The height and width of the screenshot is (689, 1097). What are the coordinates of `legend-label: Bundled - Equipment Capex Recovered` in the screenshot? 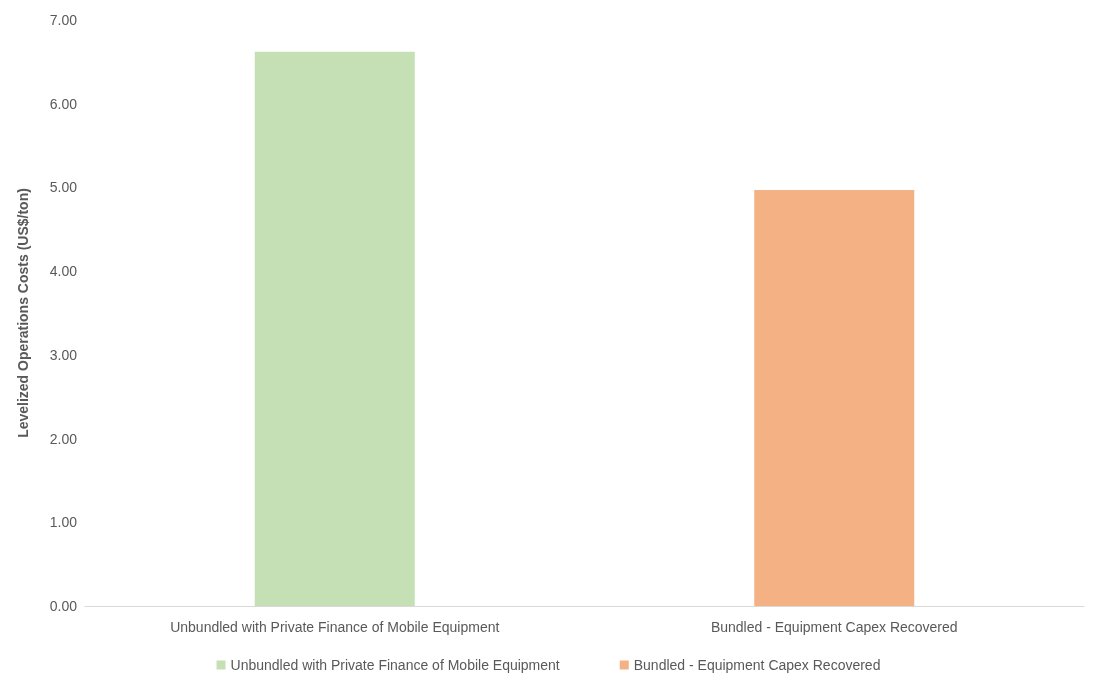 It's located at (757, 665).